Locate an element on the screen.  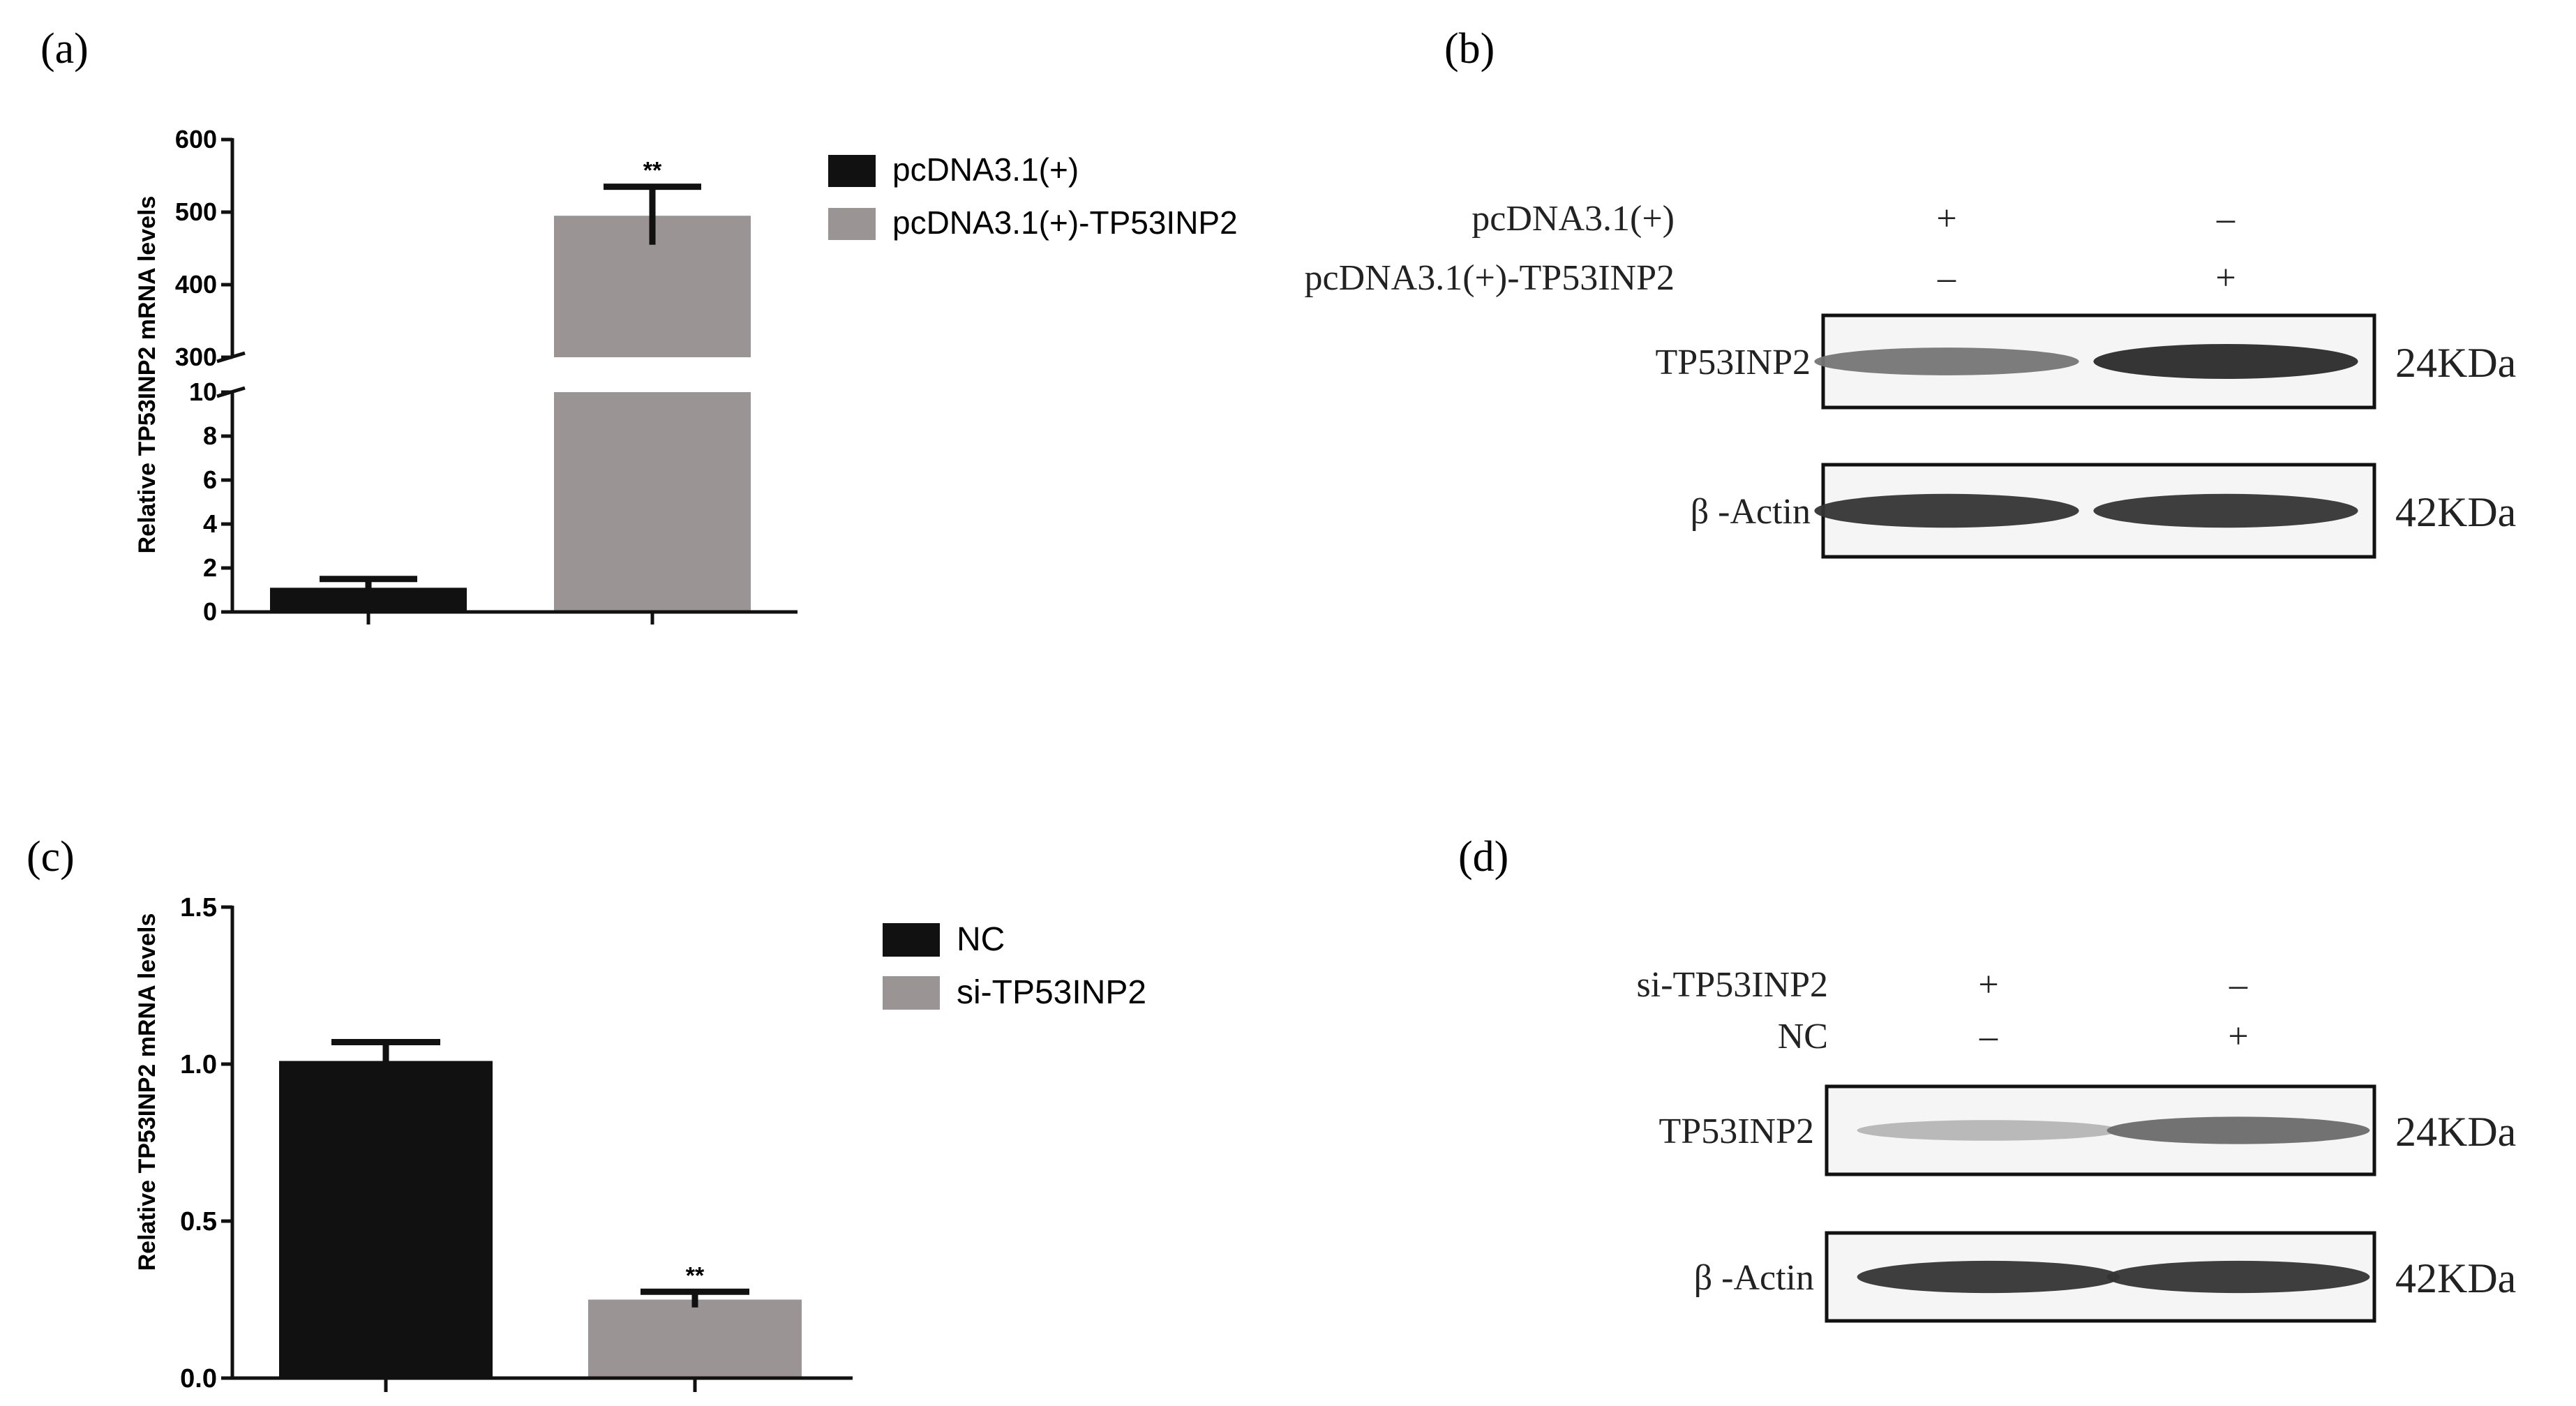
condition-label: pcDNA3.1(+)-TP53INP2 is located at coordinates (1490, 278).